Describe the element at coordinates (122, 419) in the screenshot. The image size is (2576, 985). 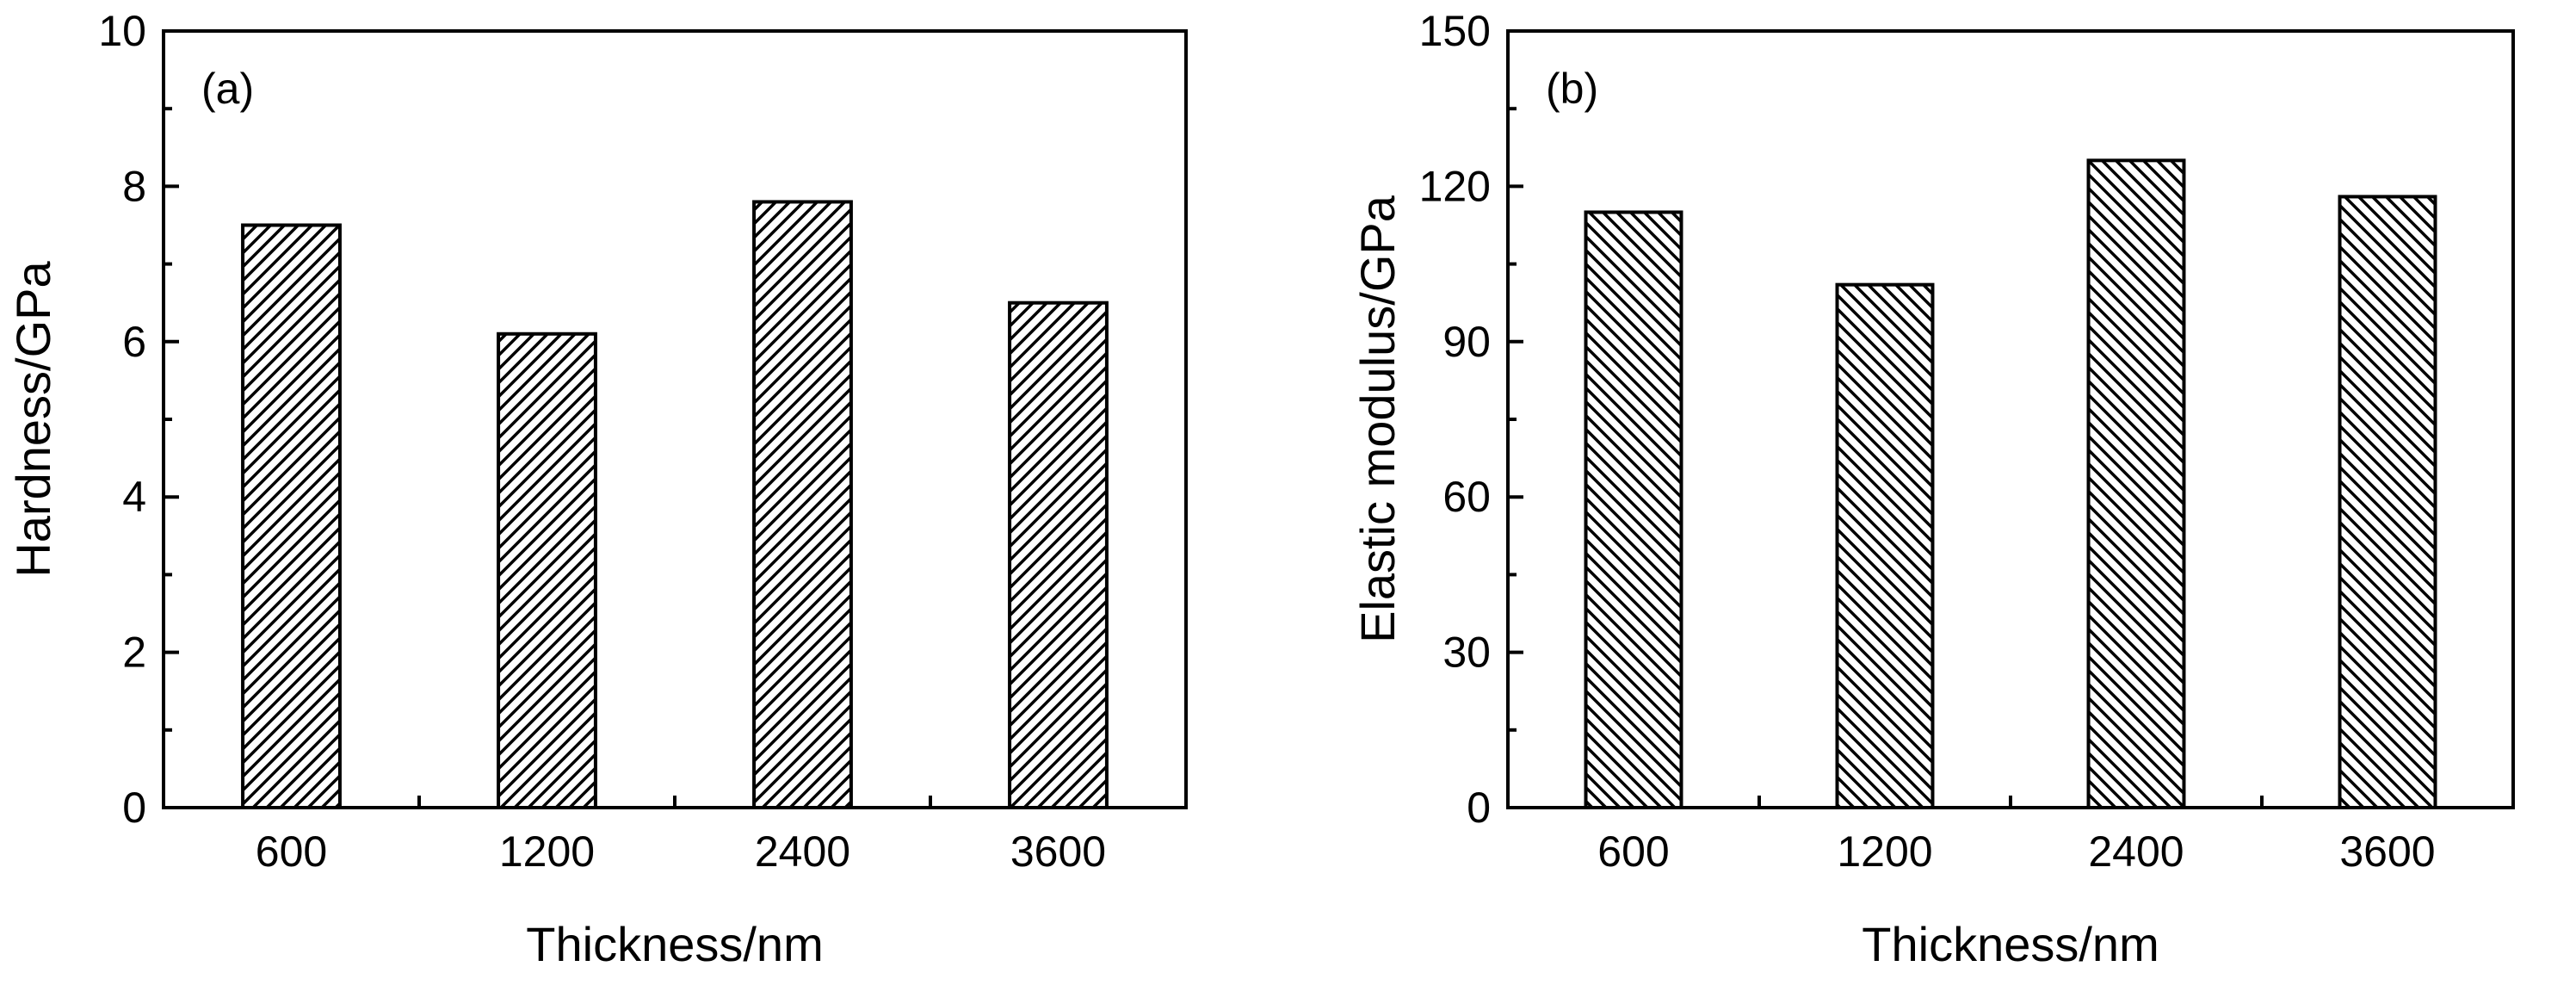
I see `y-tick-labels: 0 2 4 6 8 10` at that location.